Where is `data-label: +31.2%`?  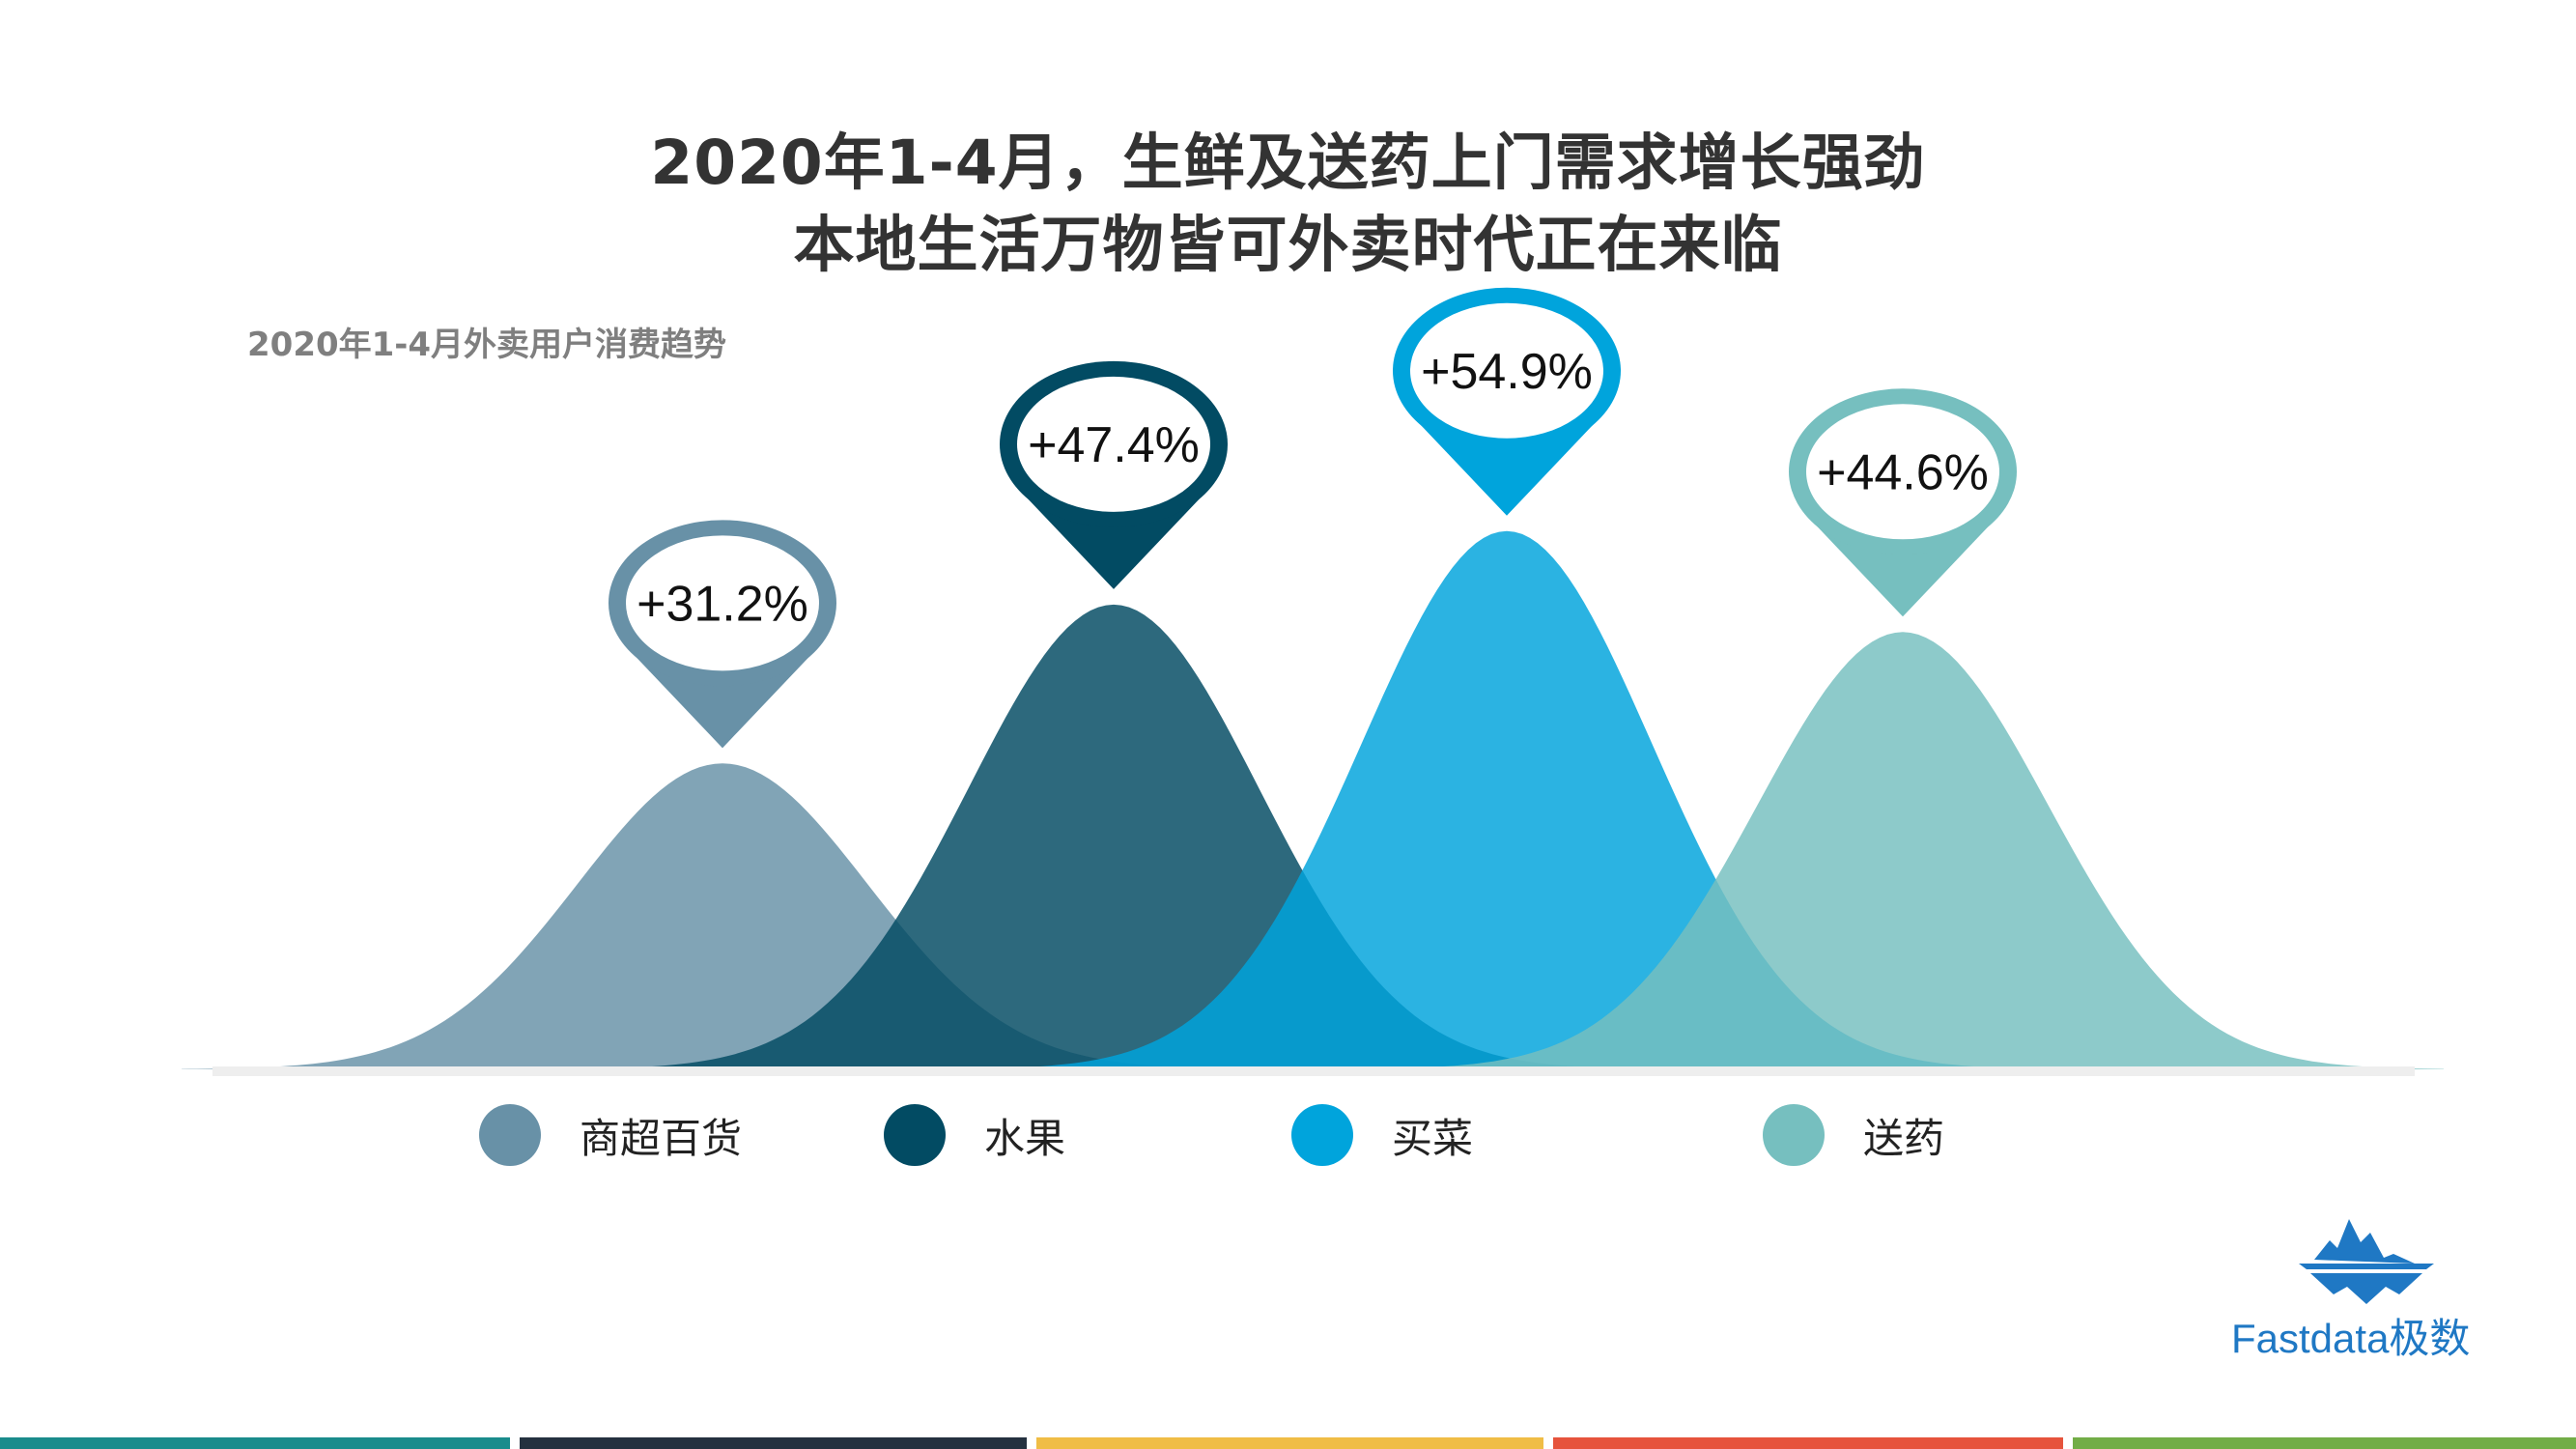 data-label: +31.2% is located at coordinates (722, 604).